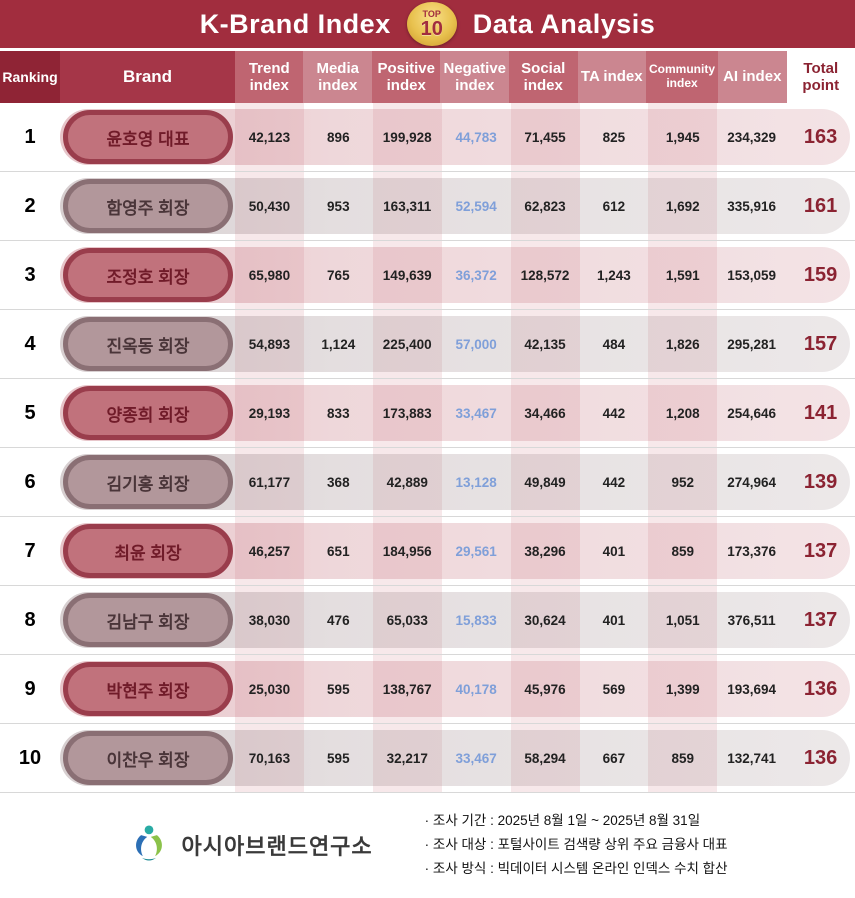 The width and height of the screenshot is (855, 898). What do you see at coordinates (147, 77) in the screenshot?
I see `header-brand: Brand` at bounding box center [147, 77].